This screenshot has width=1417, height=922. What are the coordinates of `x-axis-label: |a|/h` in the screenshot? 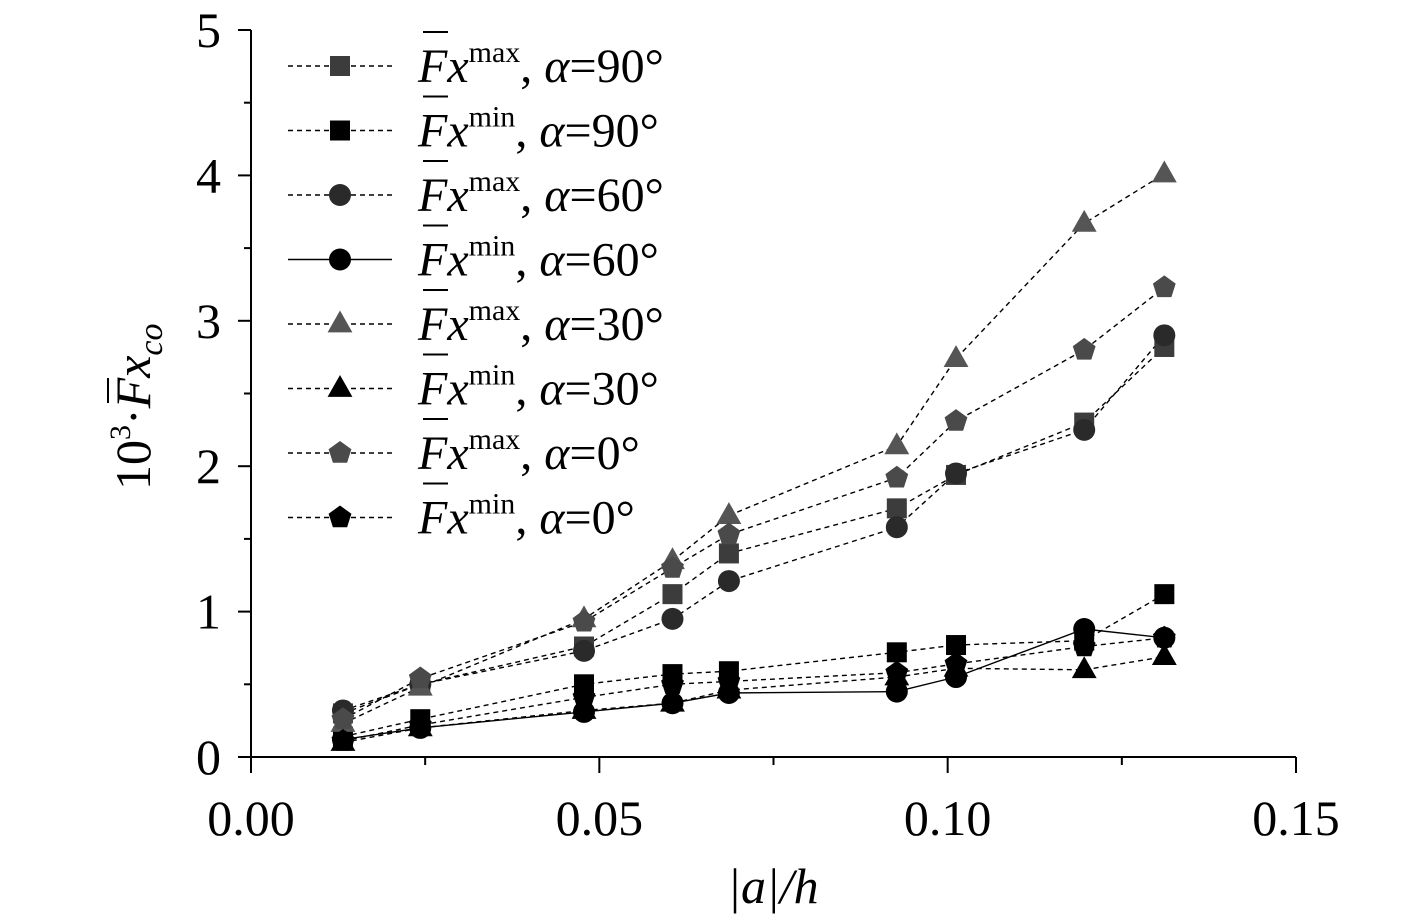 It's located at (772, 886).